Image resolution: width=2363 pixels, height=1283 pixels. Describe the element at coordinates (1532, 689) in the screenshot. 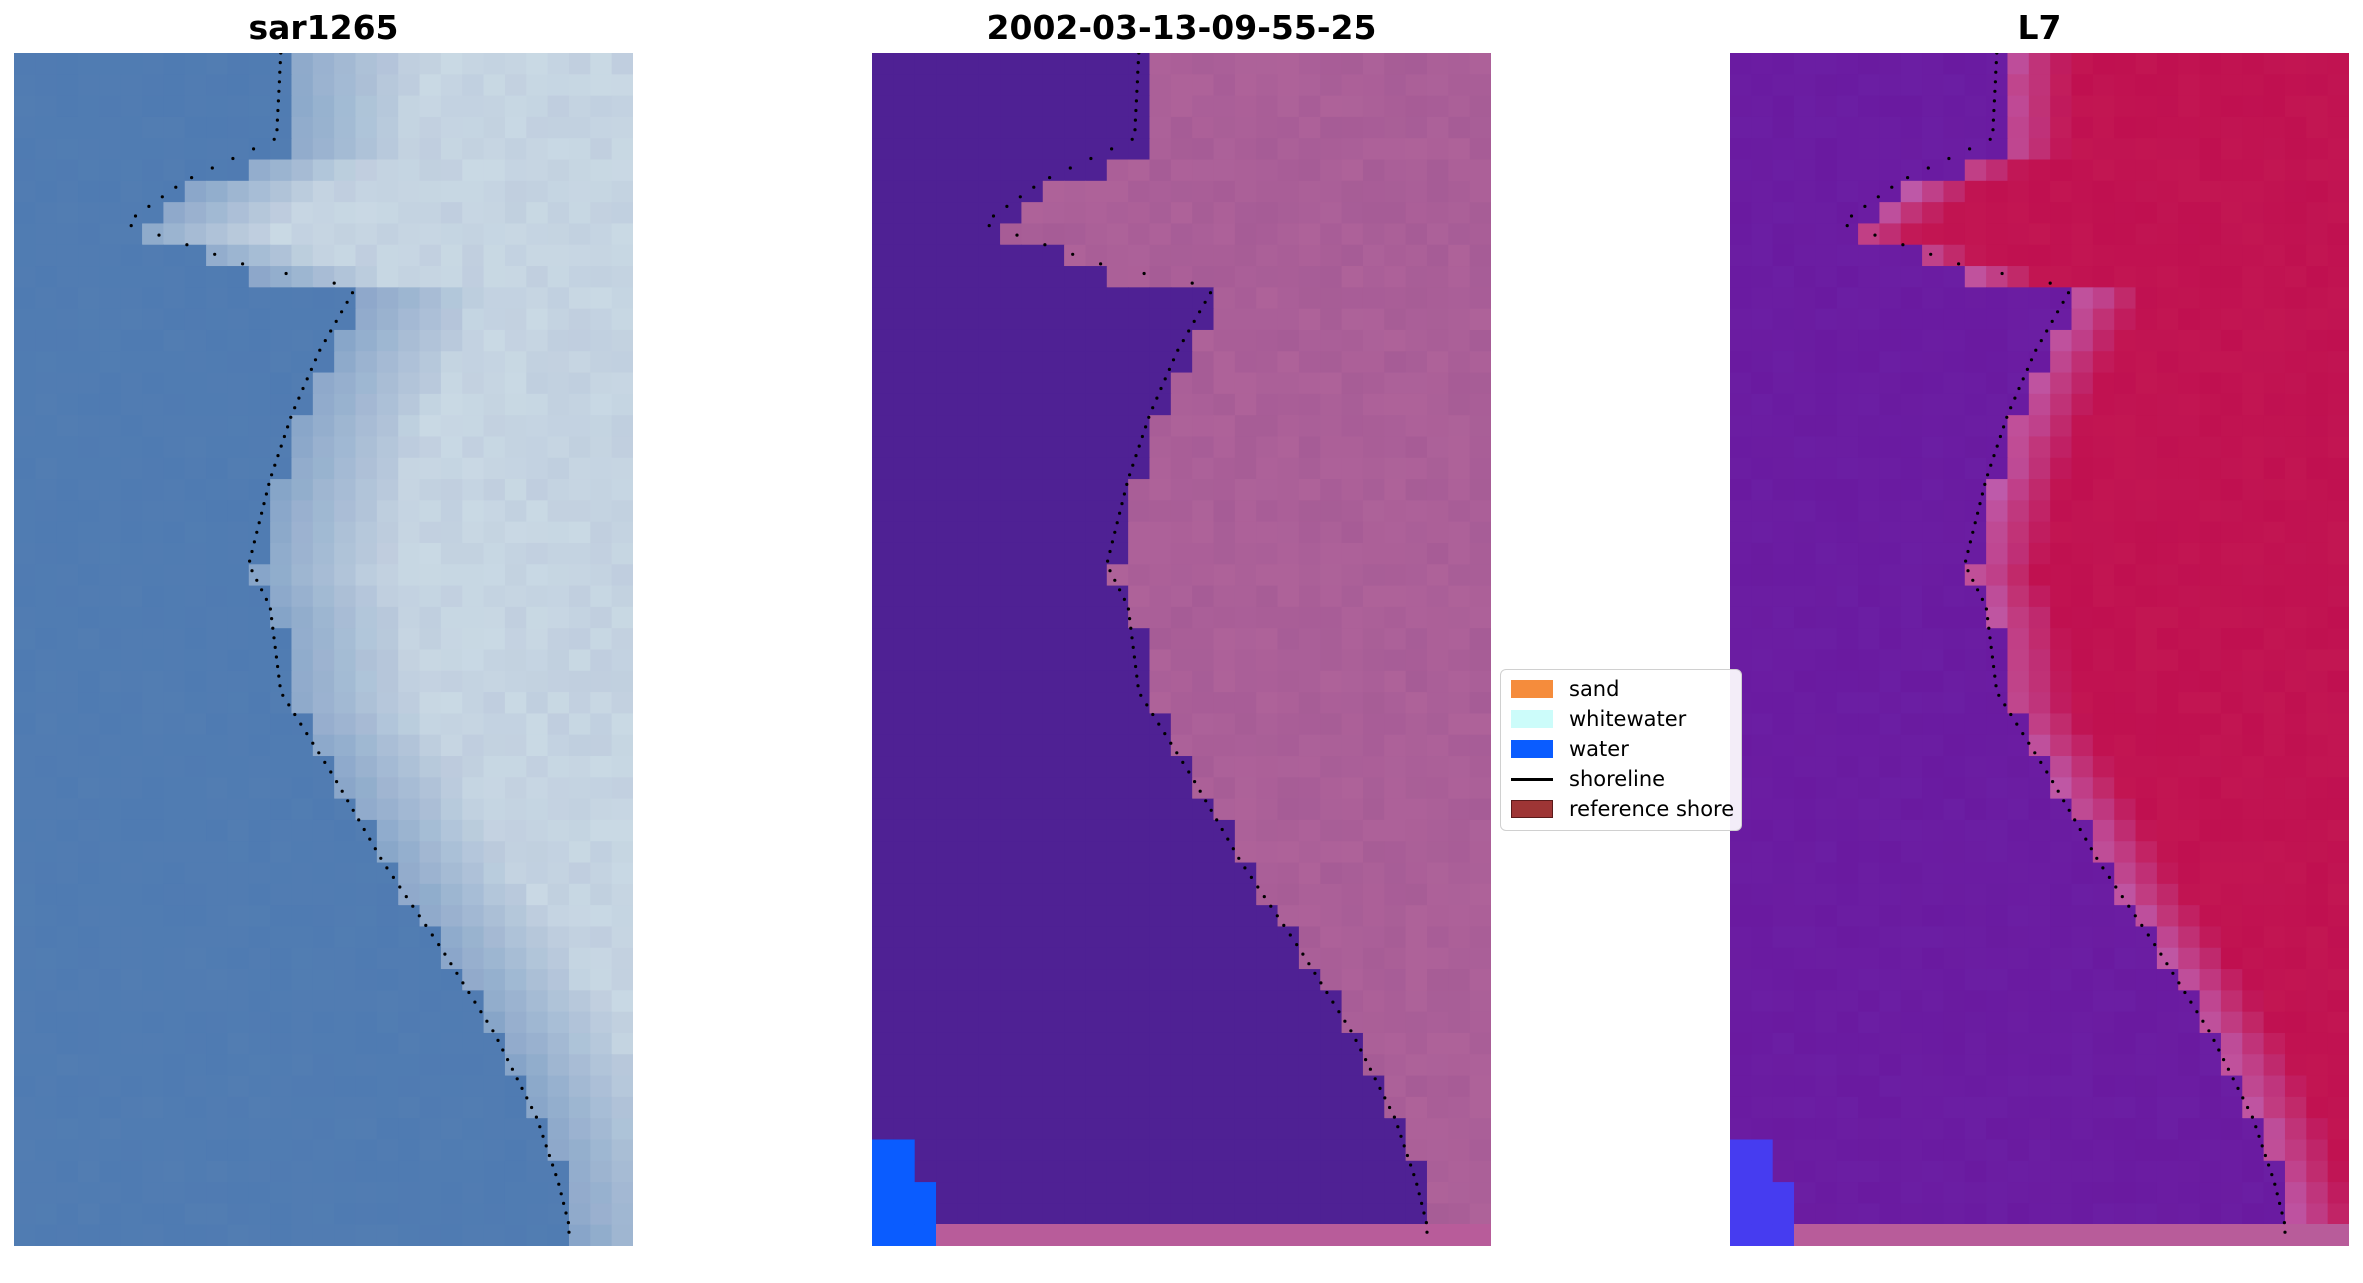

I see `sand-swatch` at that location.